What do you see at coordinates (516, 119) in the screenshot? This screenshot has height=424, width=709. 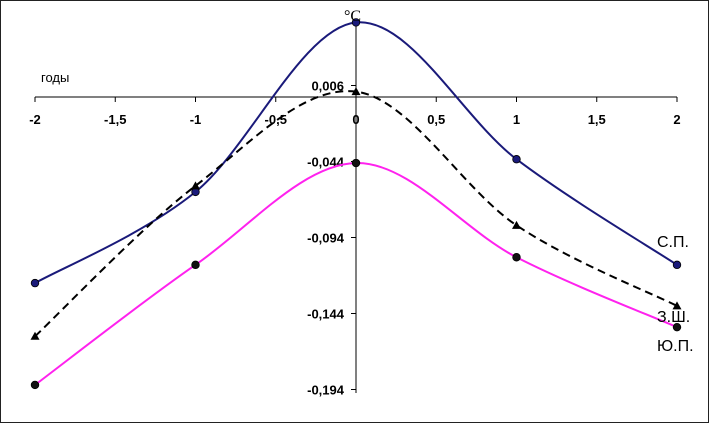 I see `x-tick-label: 1` at bounding box center [516, 119].